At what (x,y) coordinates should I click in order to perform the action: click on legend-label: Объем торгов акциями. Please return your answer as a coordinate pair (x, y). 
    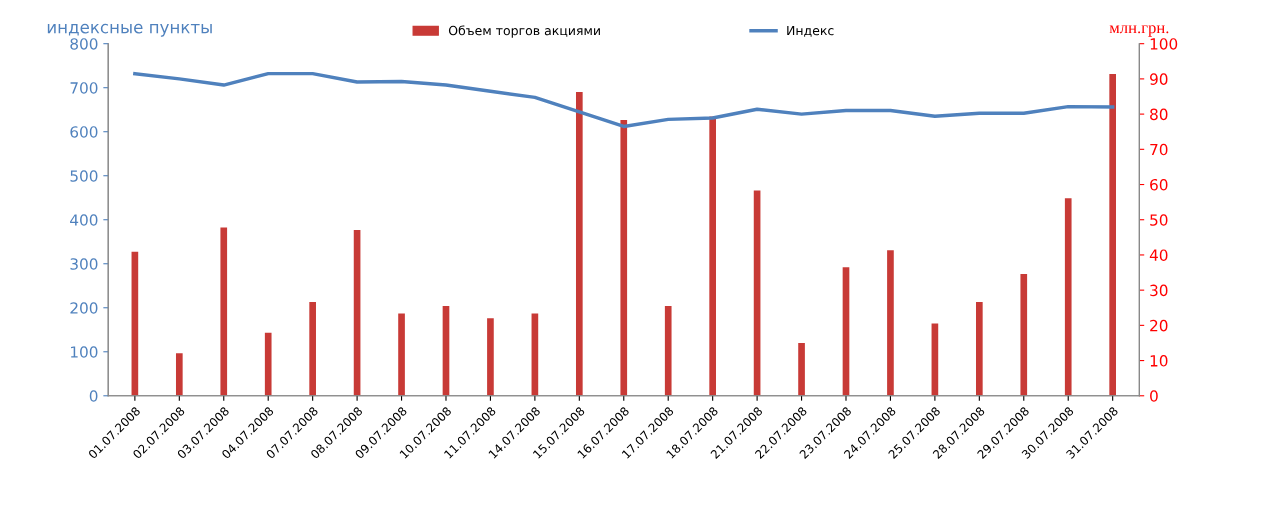
    Looking at the image, I should click on (524, 31).